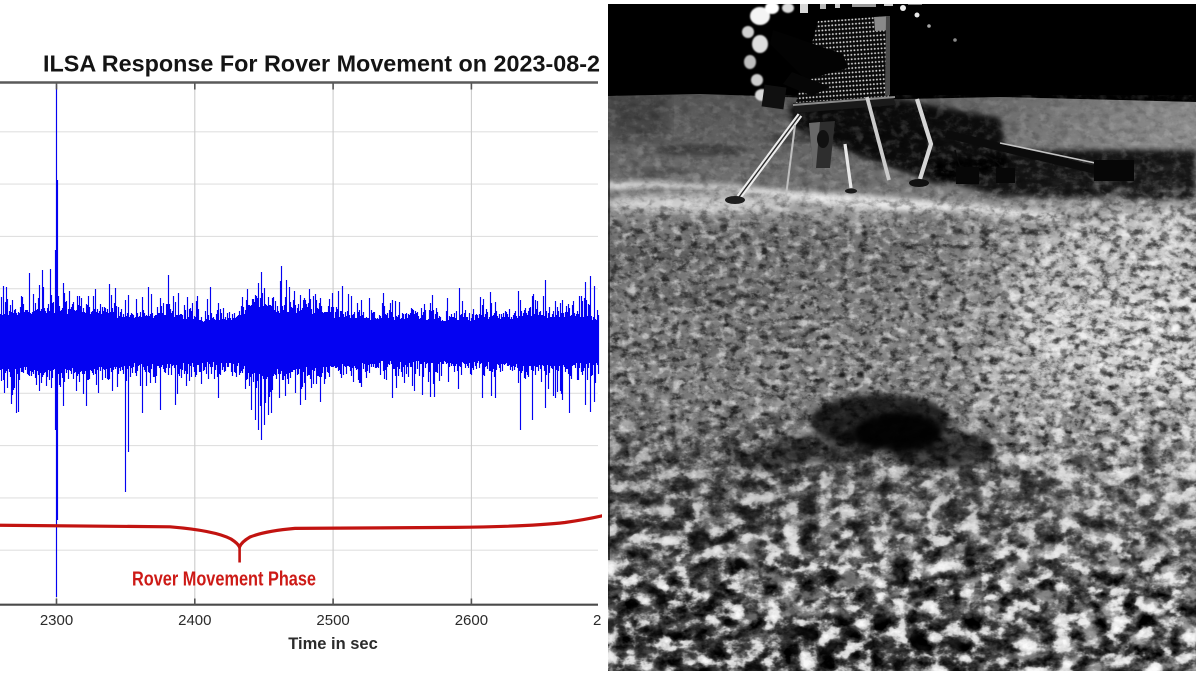 The height and width of the screenshot is (675, 1200). What do you see at coordinates (56, 620) in the screenshot?
I see `svg-text: 2300` at bounding box center [56, 620].